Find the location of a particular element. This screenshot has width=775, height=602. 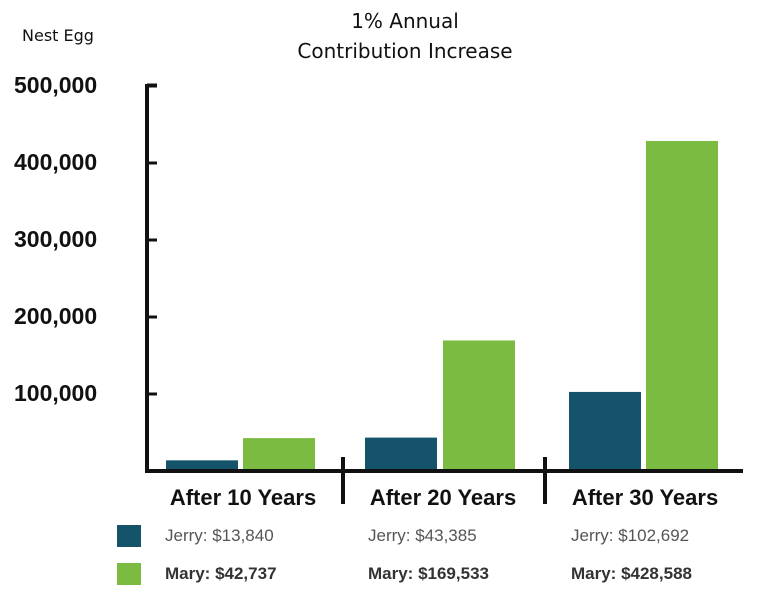

x-tick-label: After 20 Years is located at coordinates (443, 497).